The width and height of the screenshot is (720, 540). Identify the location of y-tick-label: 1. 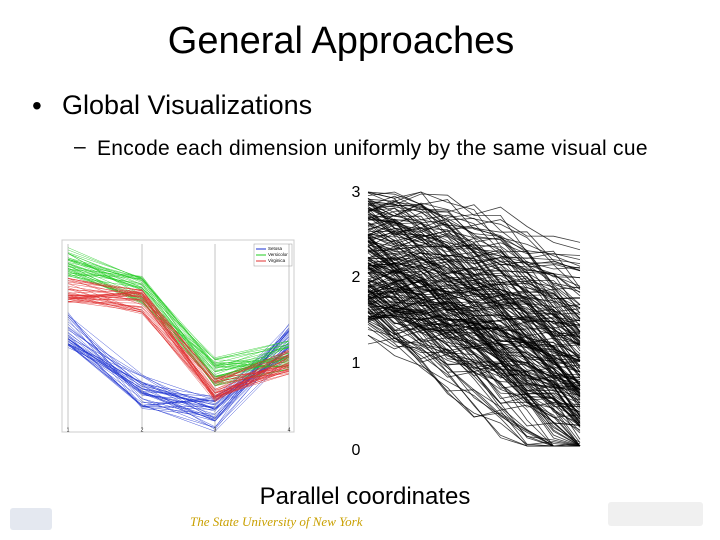
(356, 363).